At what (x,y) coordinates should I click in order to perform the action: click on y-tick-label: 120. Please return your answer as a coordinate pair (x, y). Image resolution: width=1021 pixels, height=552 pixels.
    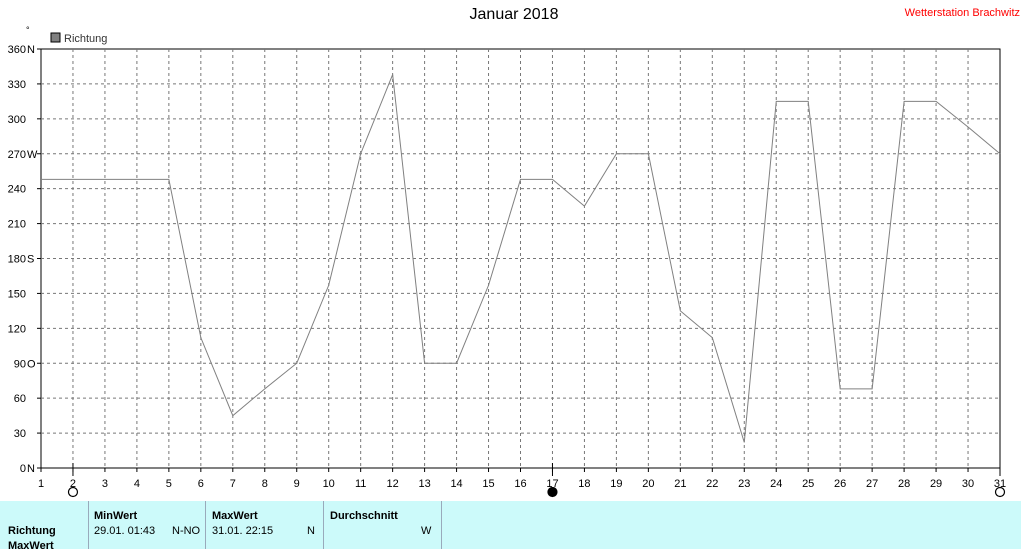
    Looking at the image, I should click on (17, 329).